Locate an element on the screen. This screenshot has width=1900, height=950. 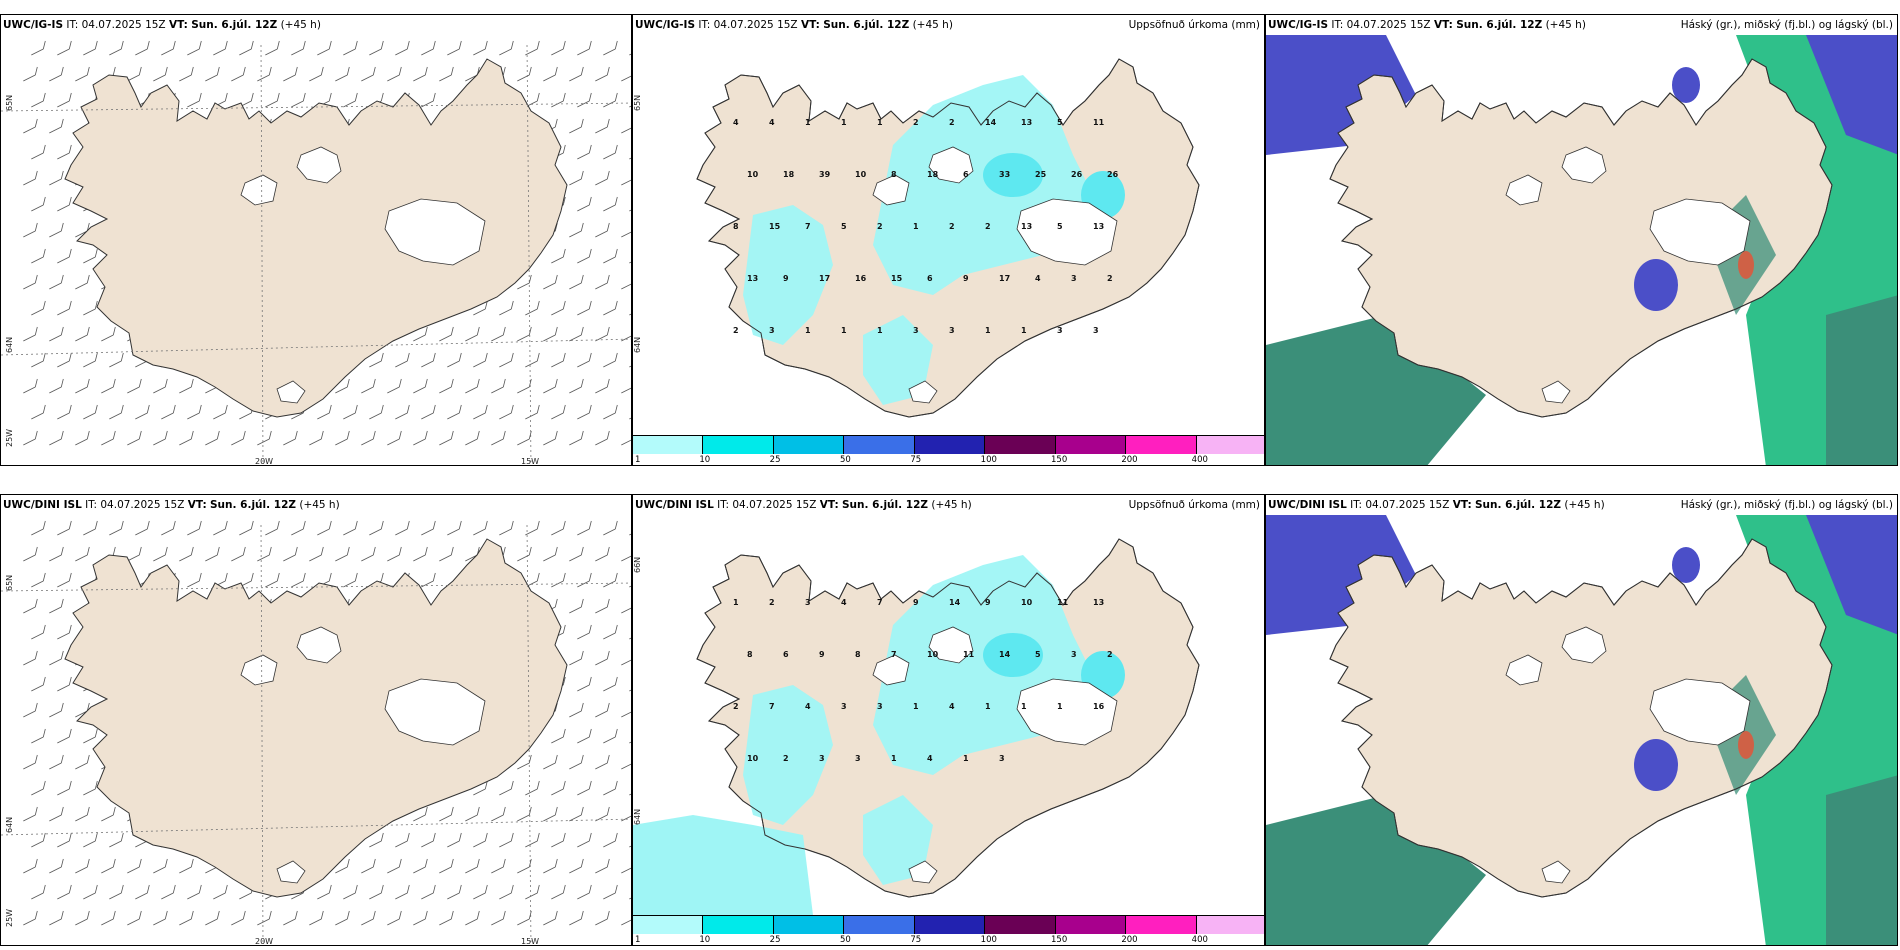
precip-value: 13 is located at coordinates (1098, 602).